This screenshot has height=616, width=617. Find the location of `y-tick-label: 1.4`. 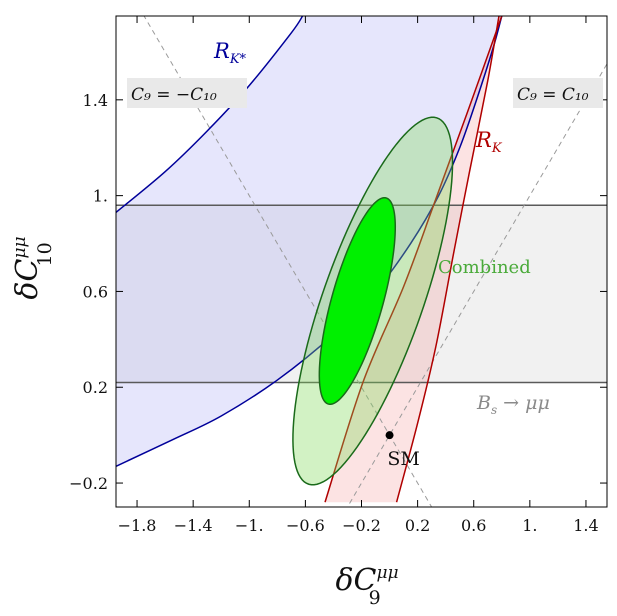

y-tick-label: 1.4 is located at coordinates (95, 100).